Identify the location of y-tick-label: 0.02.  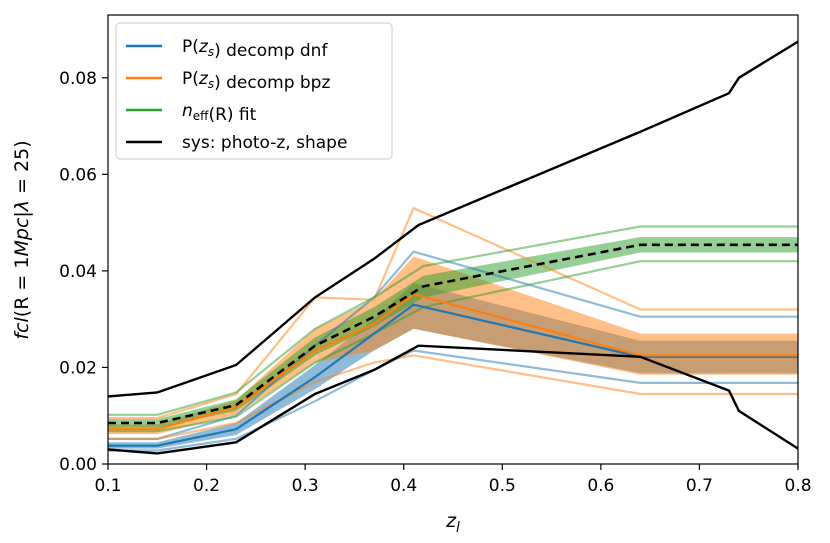
(78, 368).